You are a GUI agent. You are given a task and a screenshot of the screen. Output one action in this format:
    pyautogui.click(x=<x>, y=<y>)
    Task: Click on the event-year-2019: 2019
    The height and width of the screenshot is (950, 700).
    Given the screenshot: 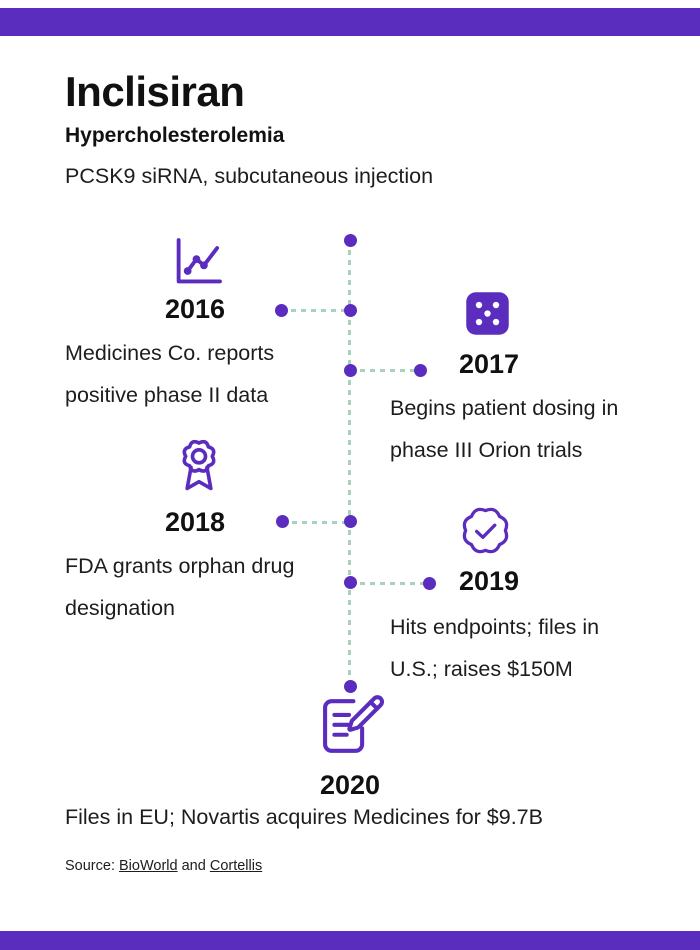 What is the action you would take?
    pyautogui.click(x=489, y=581)
    